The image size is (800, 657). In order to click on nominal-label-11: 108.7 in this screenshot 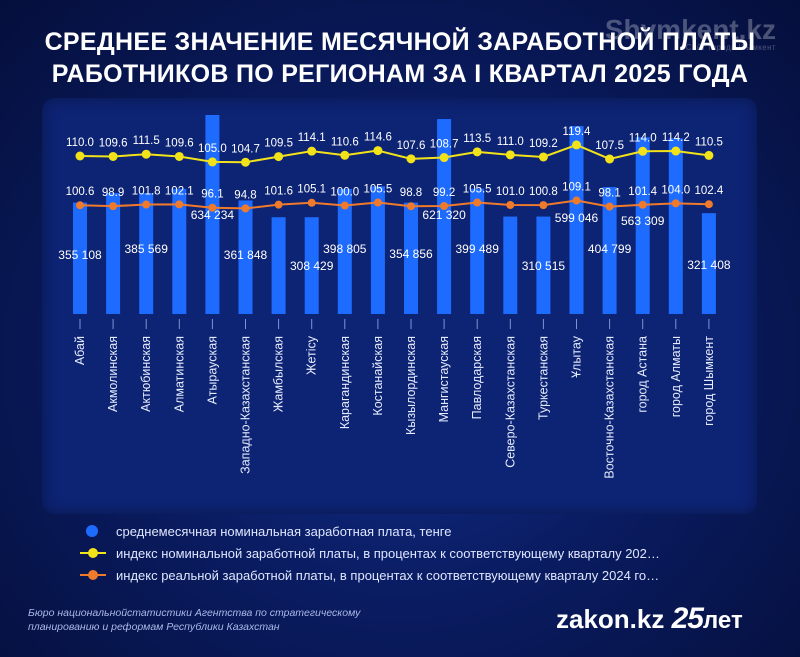, I will do `click(444, 145)`.